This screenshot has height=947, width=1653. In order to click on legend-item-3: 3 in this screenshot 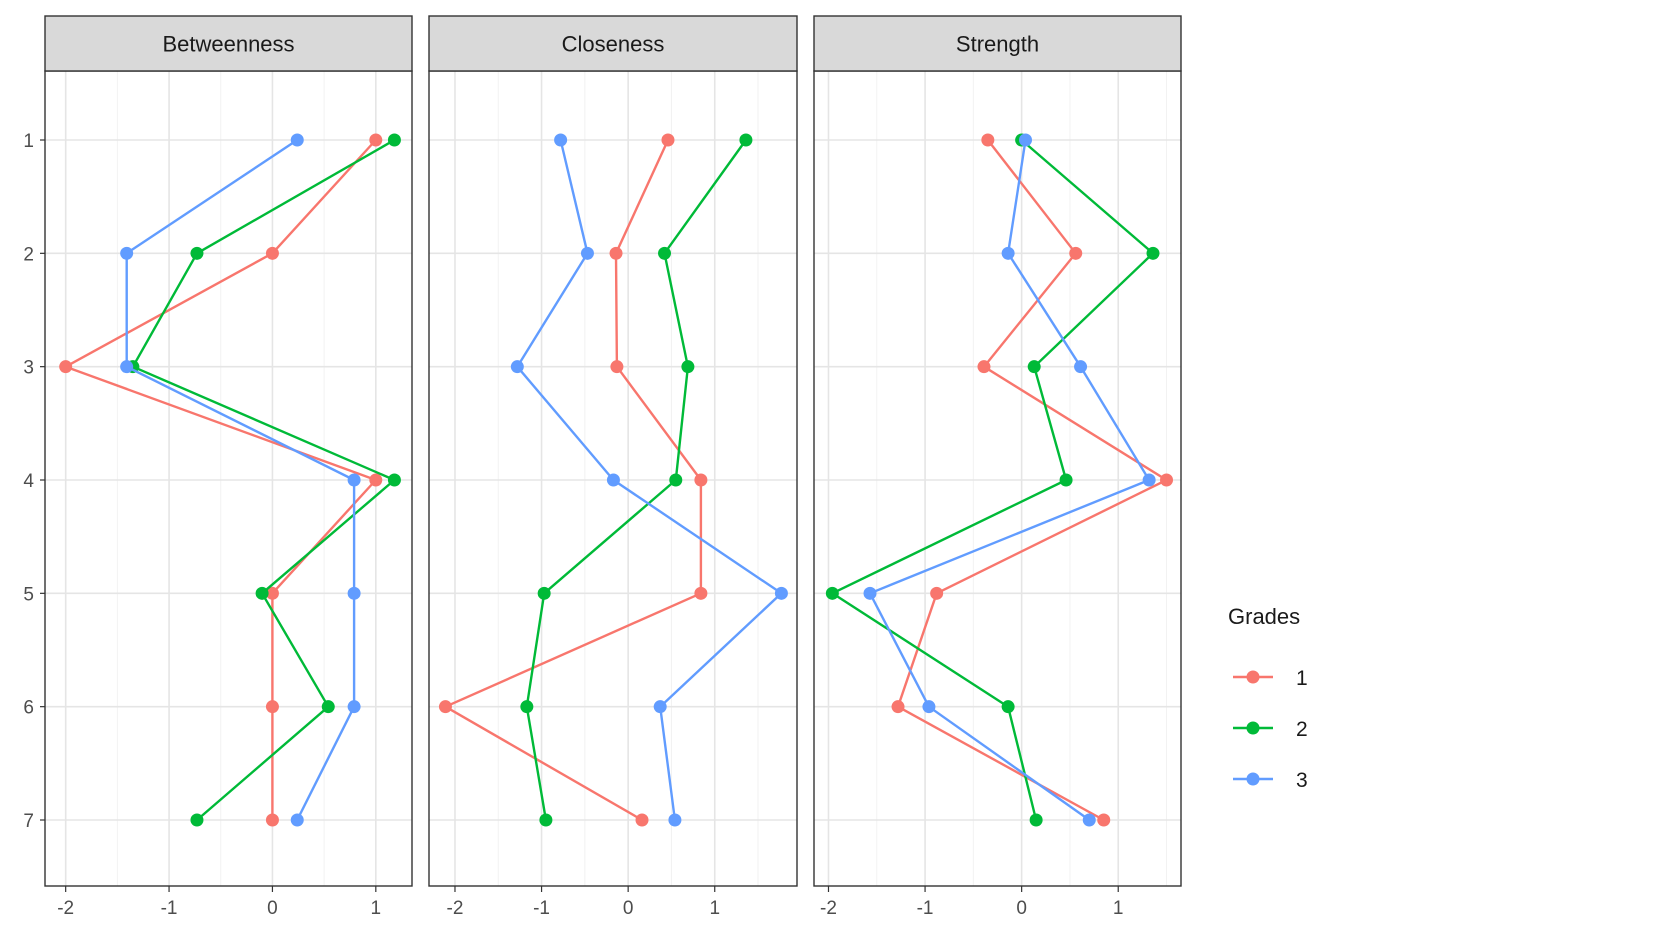, I will do `click(1270, 780)`.